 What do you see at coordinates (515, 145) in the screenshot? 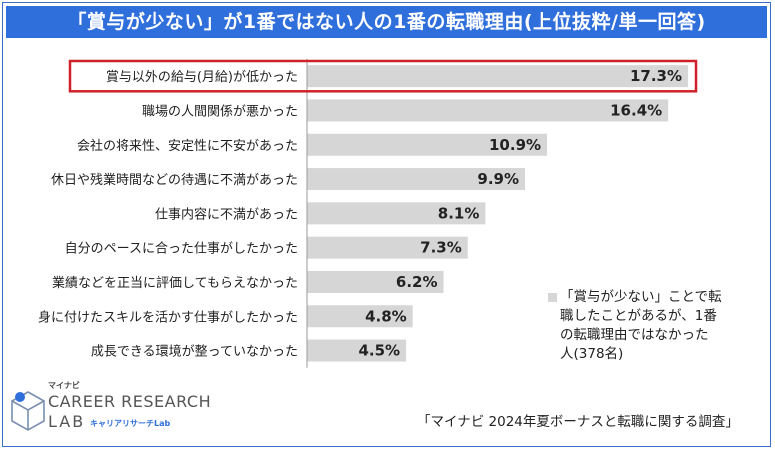
I see `data-label: 10.9%` at bounding box center [515, 145].